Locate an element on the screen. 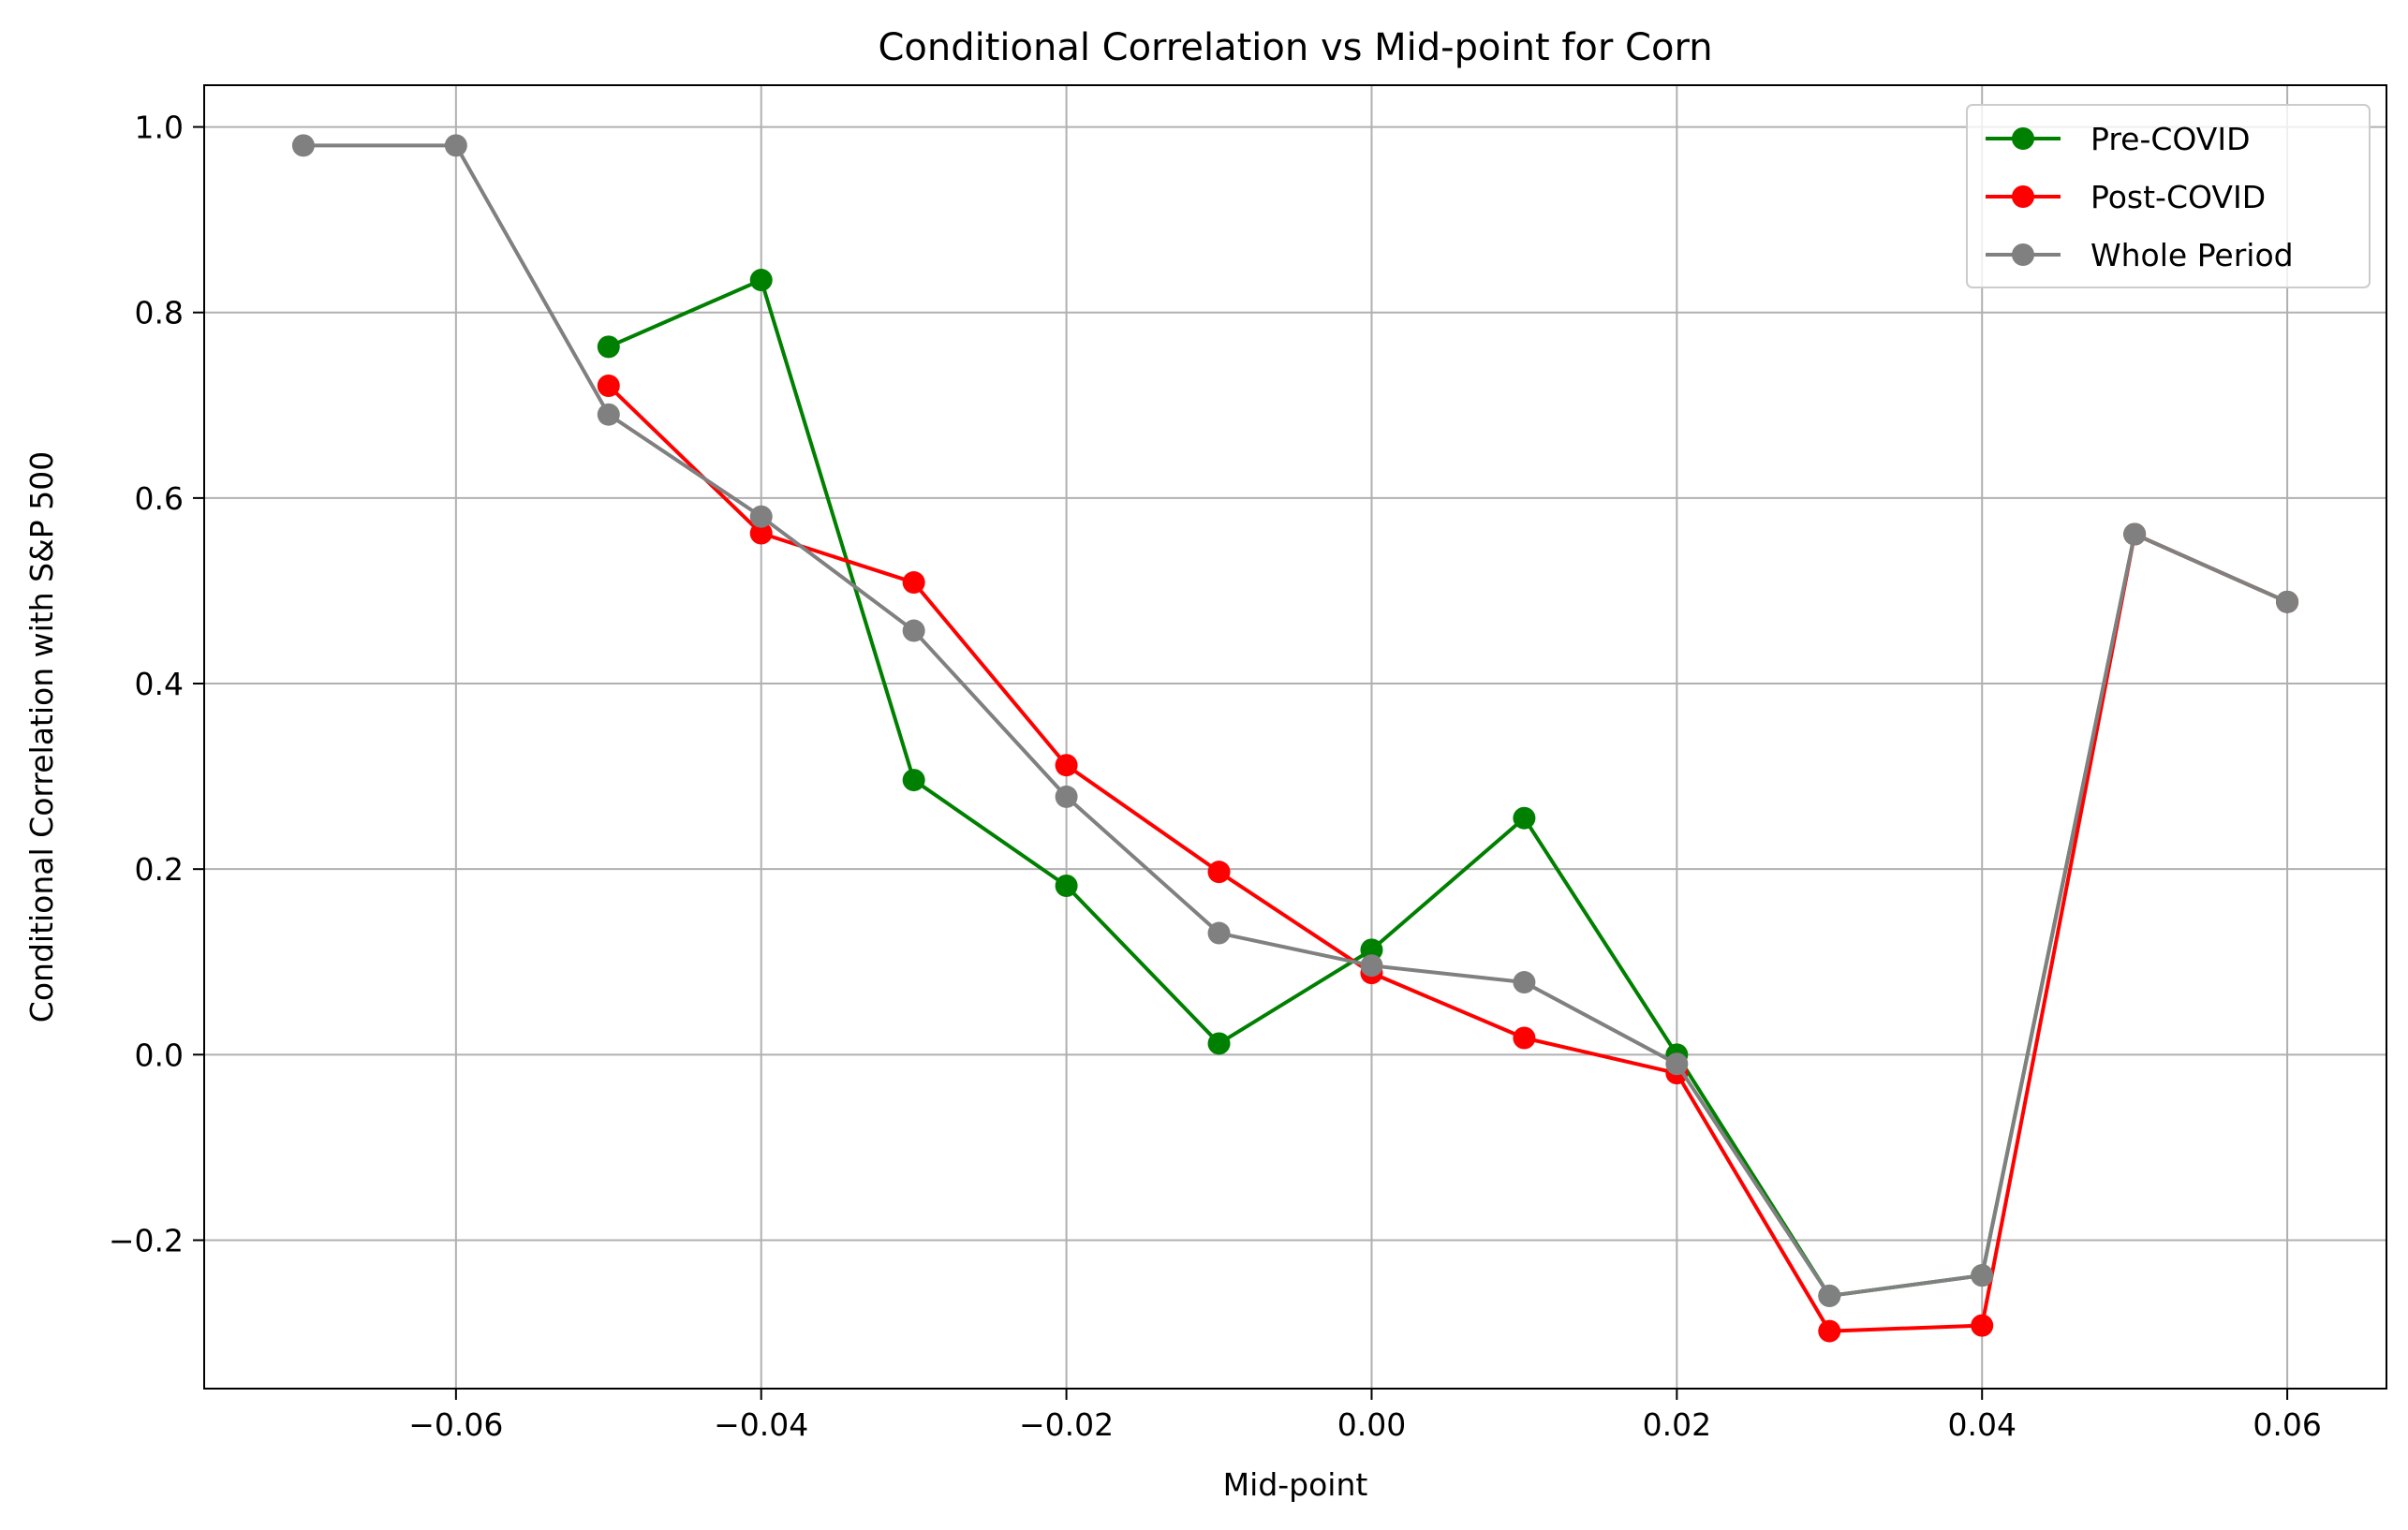 The image size is (2408, 1530). x-tick-label: 0.00 is located at coordinates (1371, 1424).